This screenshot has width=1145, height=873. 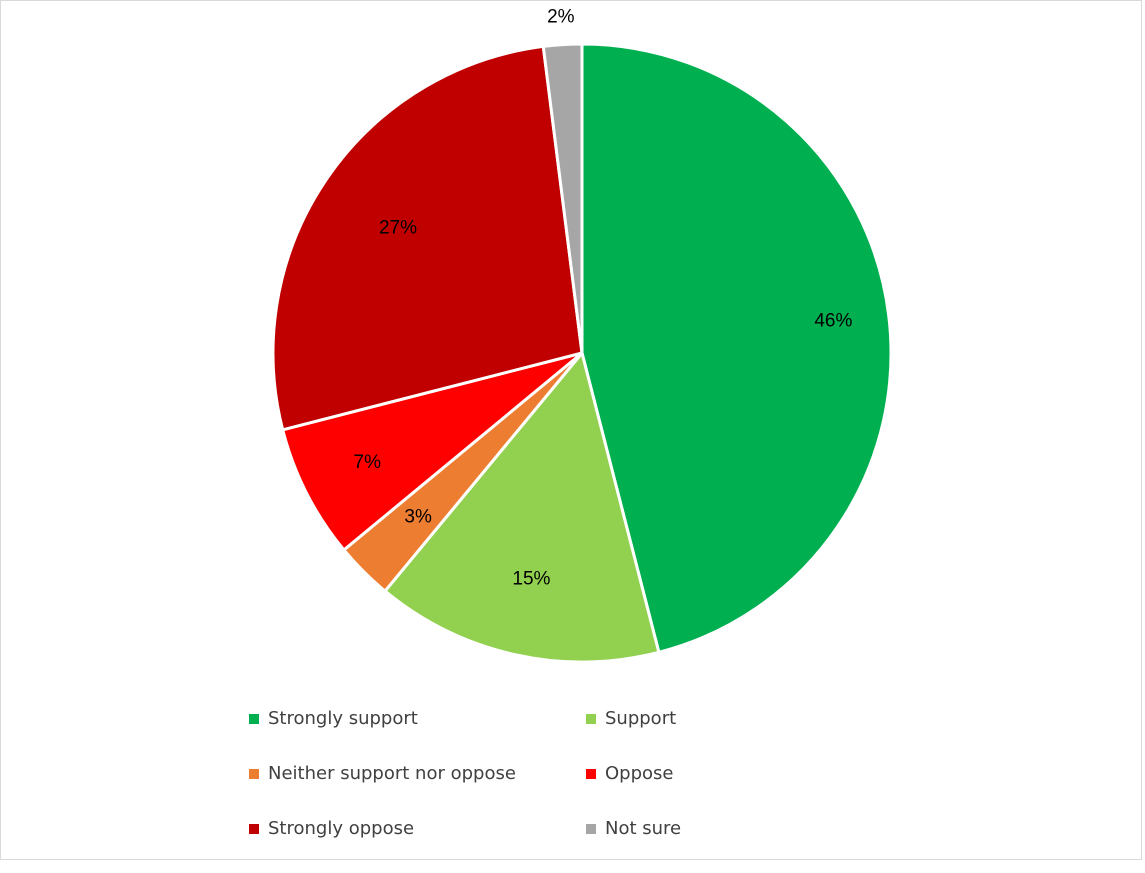 I want to click on pie-slice-strongly-oppose, so click(x=427, y=238).